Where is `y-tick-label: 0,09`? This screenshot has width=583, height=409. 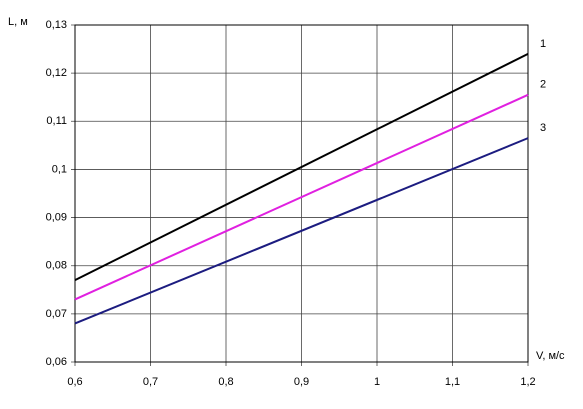
y-tick-label: 0,09 is located at coordinates (56, 217).